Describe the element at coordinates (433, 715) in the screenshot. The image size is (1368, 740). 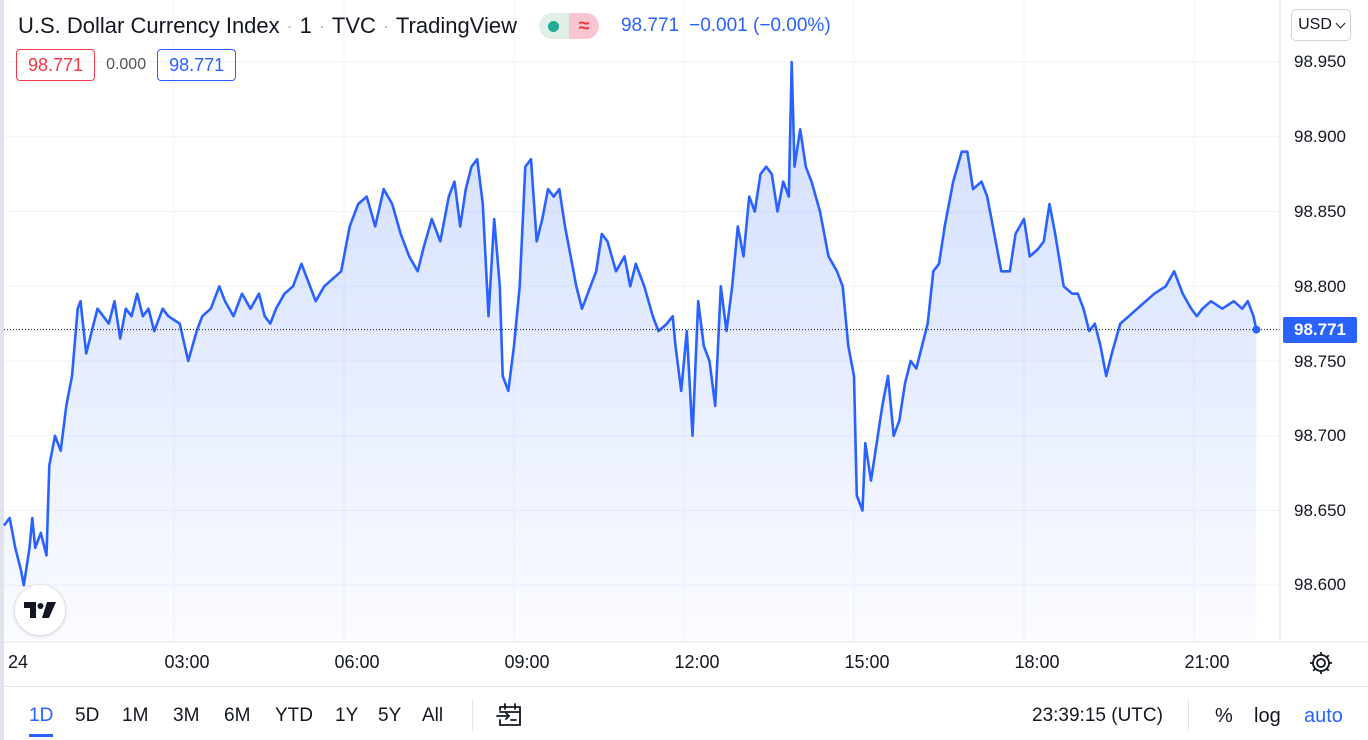
I see `range-all-button: All` at that location.